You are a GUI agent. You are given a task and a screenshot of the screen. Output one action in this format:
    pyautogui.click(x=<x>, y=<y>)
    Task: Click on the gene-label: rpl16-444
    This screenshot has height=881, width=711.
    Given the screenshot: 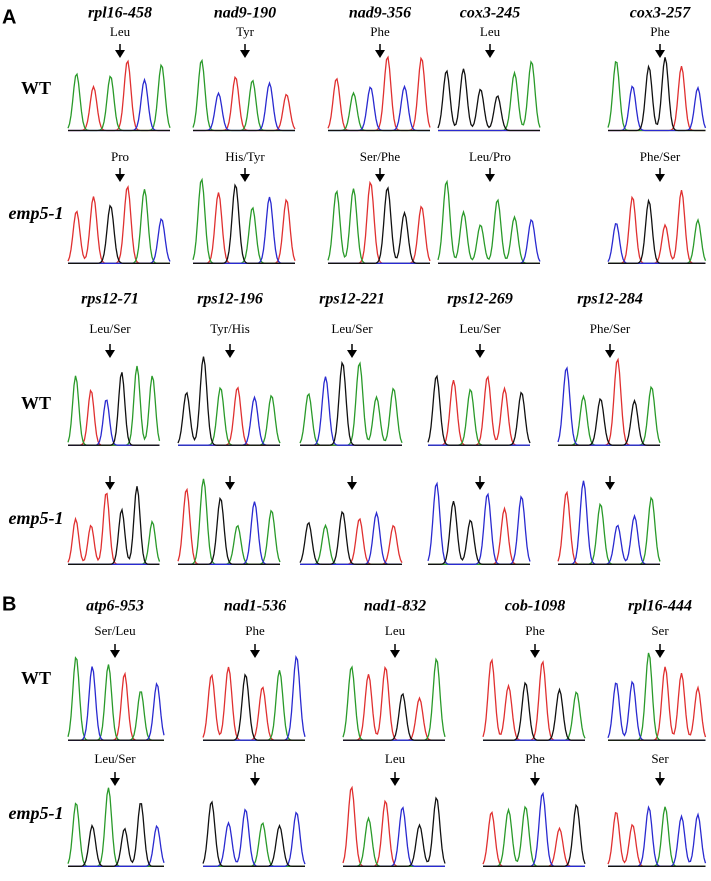 What is the action you would take?
    pyautogui.click(x=660, y=606)
    